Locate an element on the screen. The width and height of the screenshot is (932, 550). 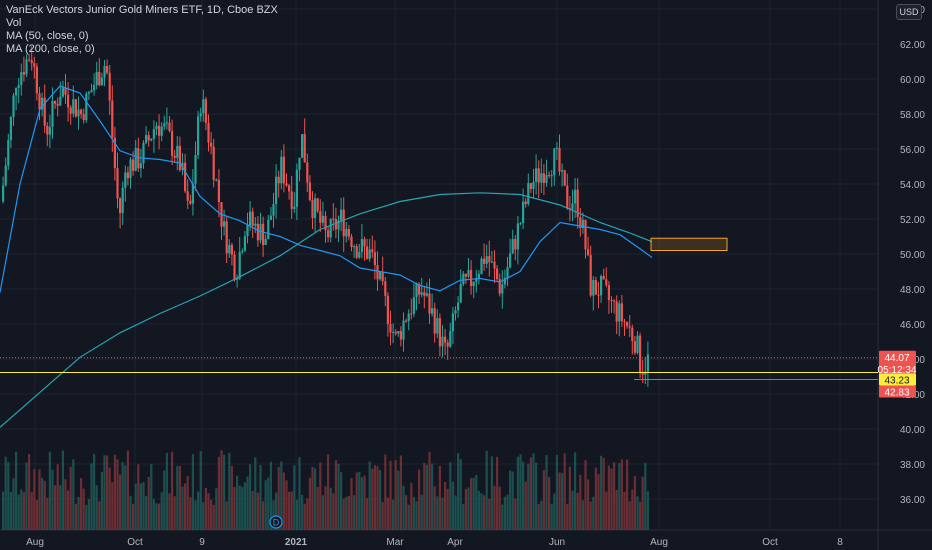
countdown-label: 05:12:34 is located at coordinates (897, 370).